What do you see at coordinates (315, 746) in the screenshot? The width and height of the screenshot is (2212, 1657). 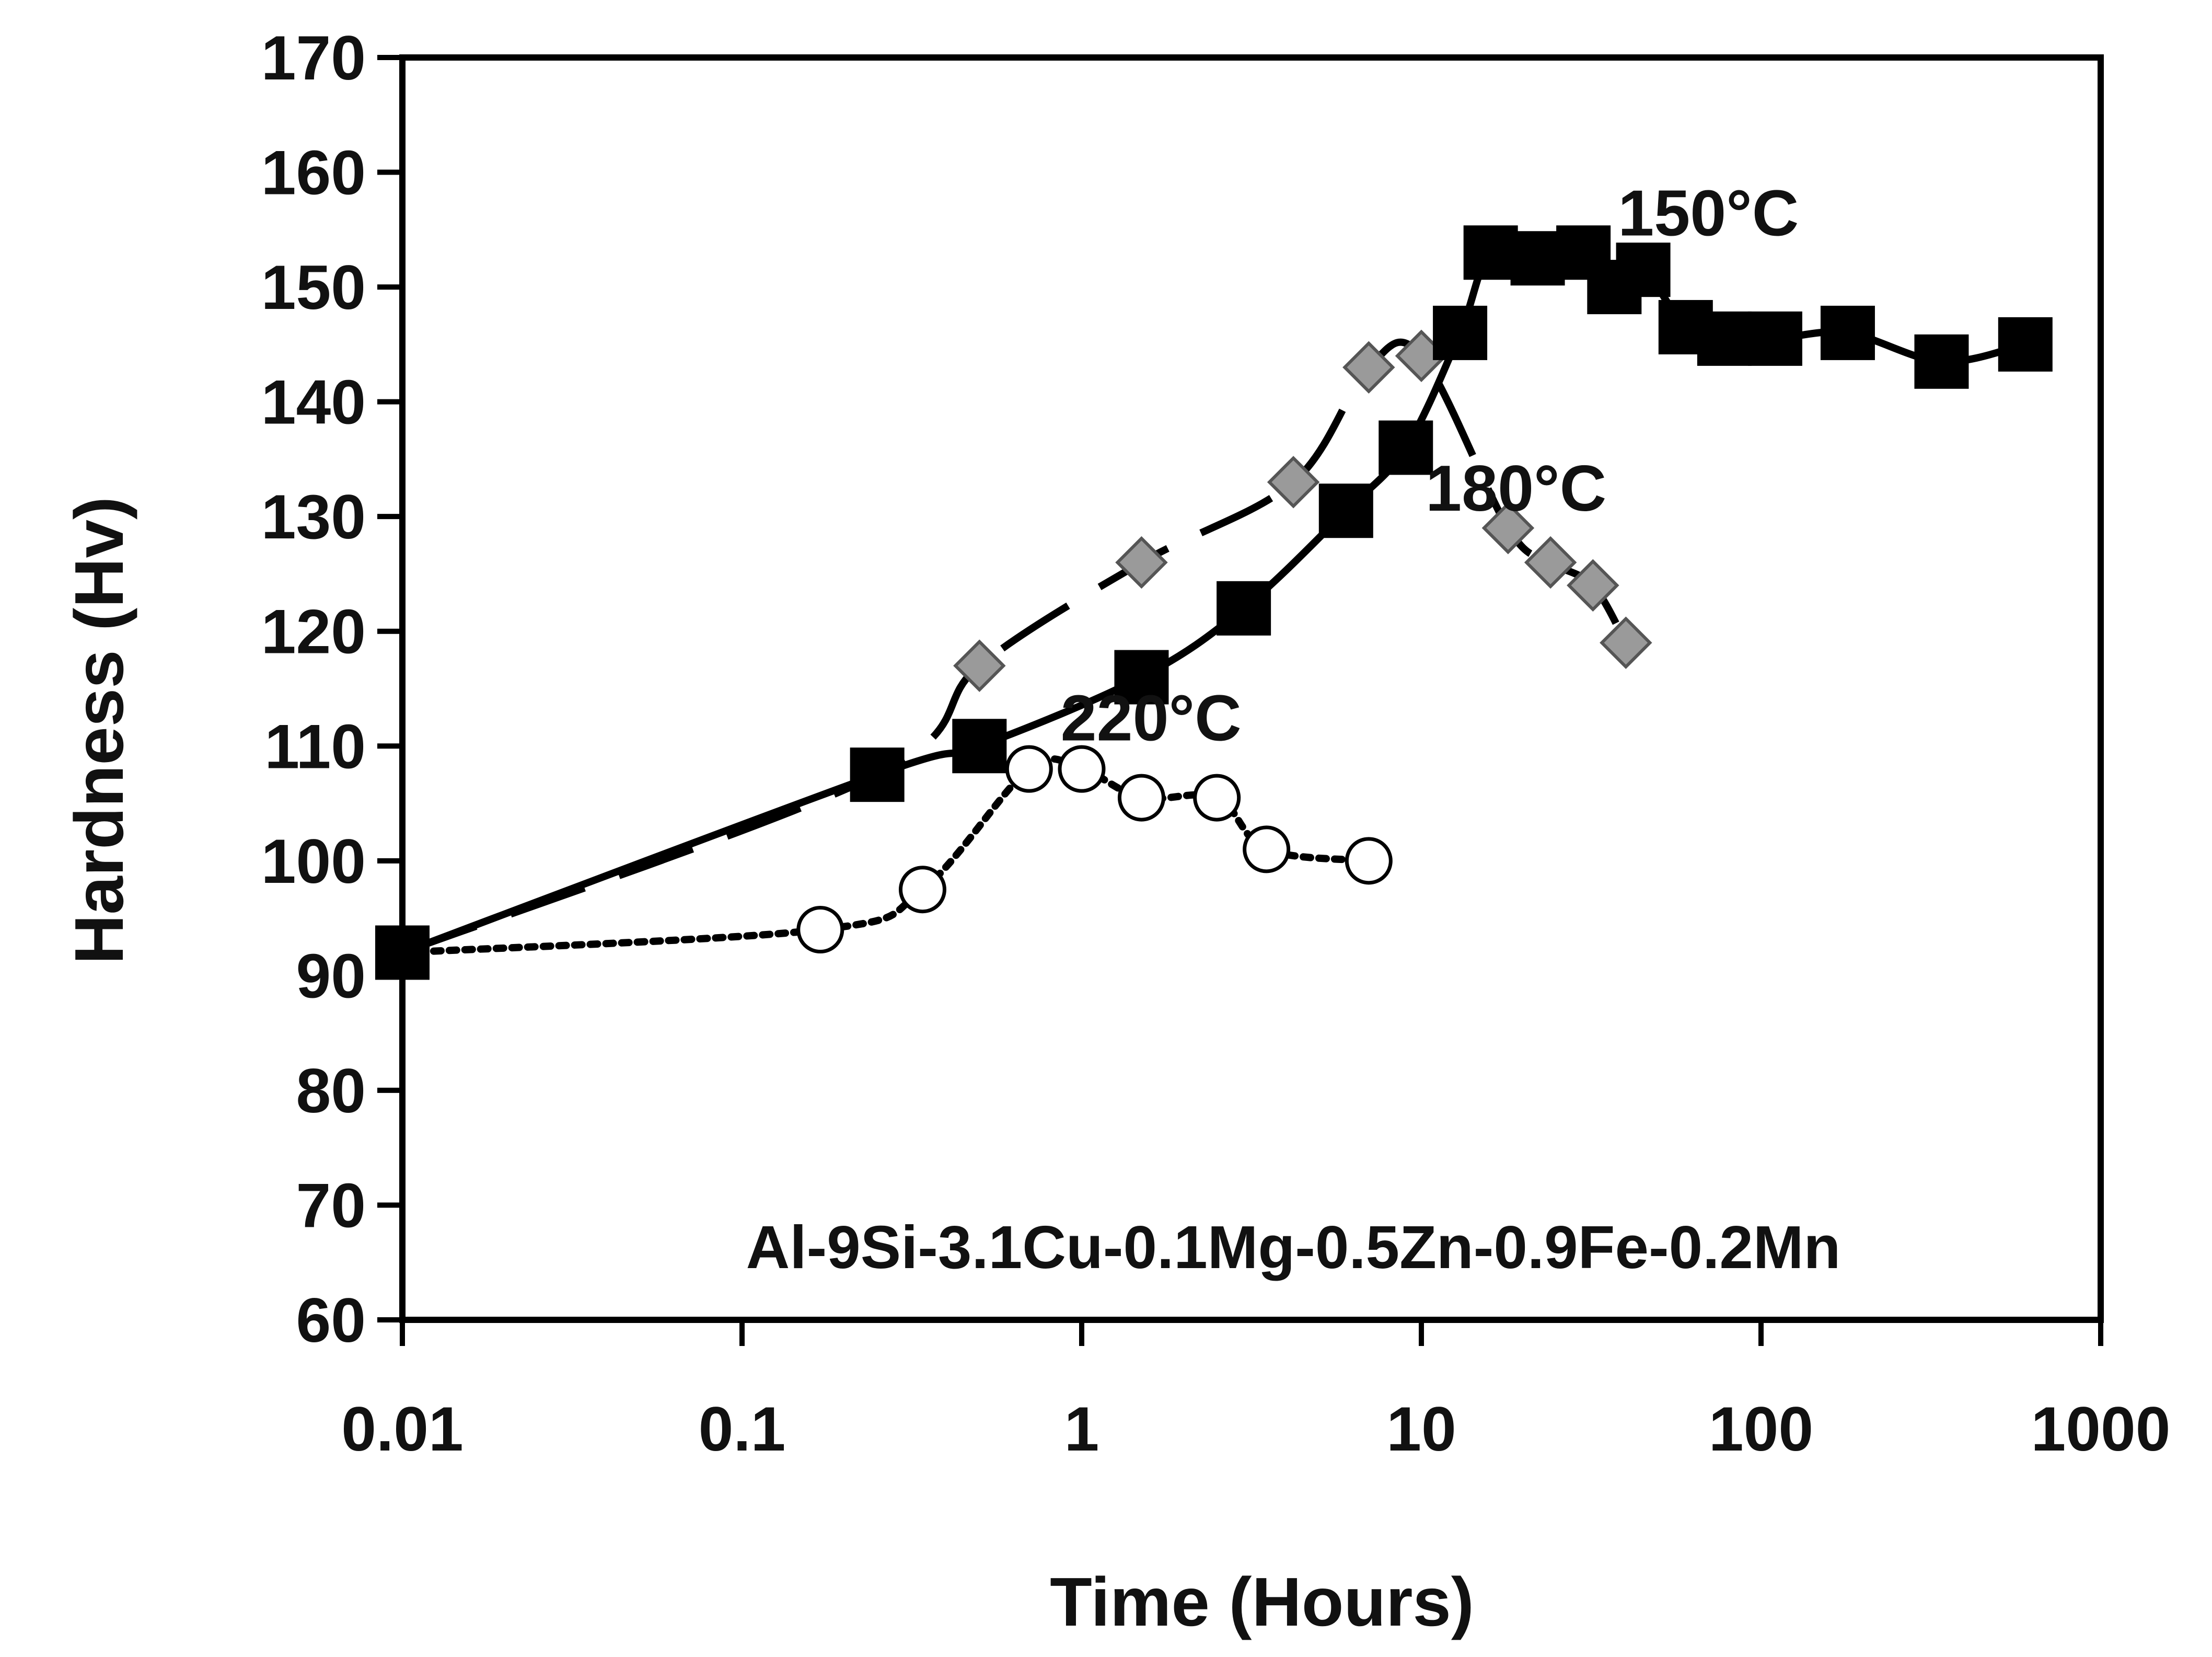 I see `y-tick-label: 110` at bounding box center [315, 746].